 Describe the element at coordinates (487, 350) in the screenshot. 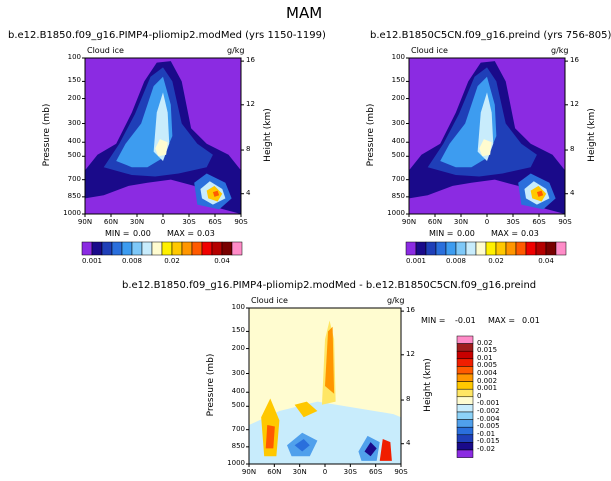

I see `colorbar-label: 0.015` at that location.